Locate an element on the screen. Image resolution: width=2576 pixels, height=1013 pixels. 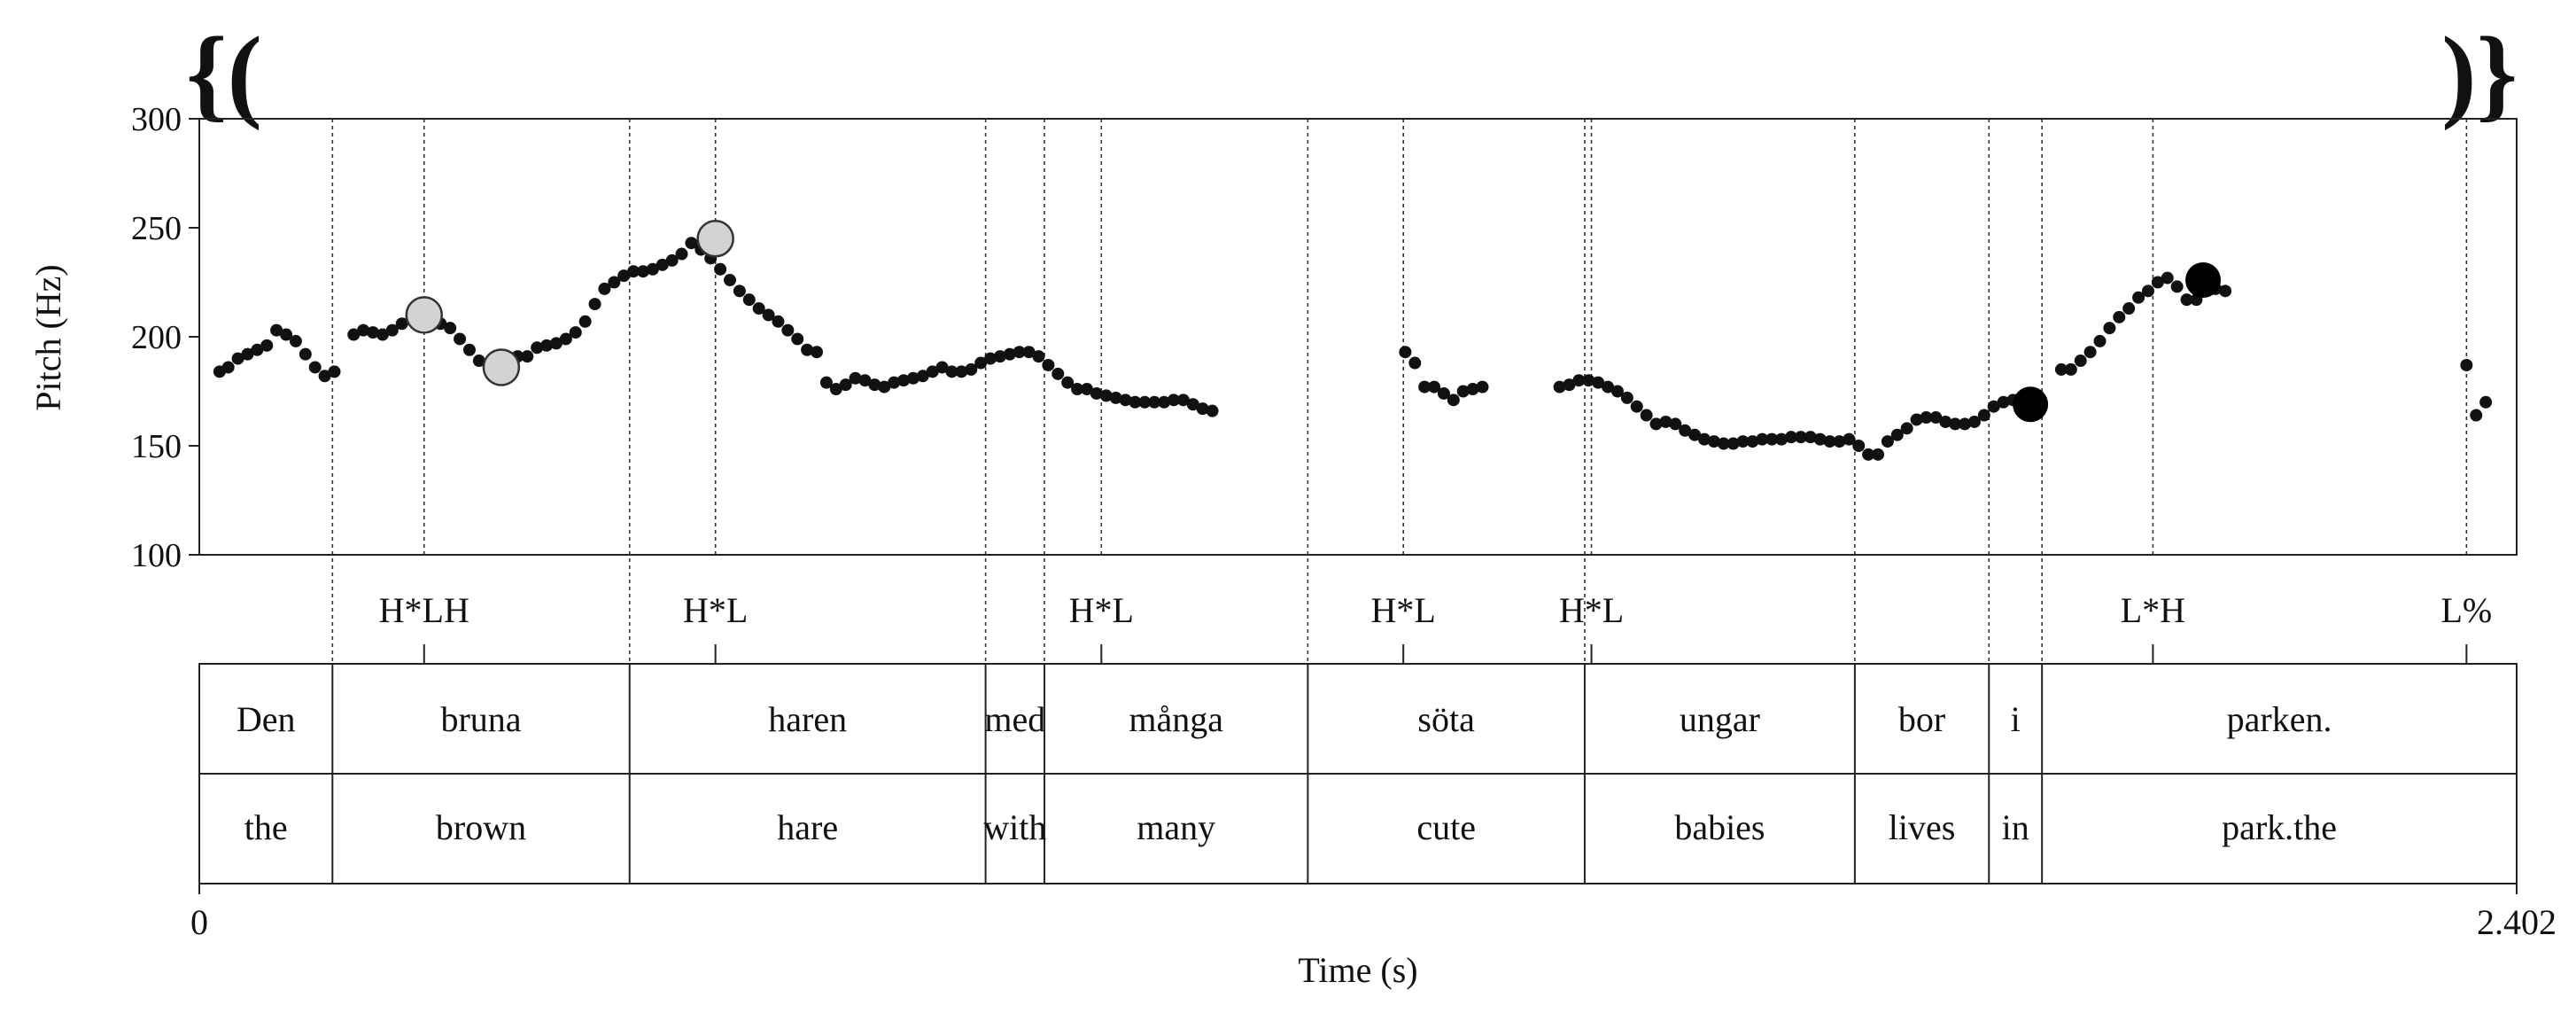
phrase-brackets: {( )} is located at coordinates (1352, 73).